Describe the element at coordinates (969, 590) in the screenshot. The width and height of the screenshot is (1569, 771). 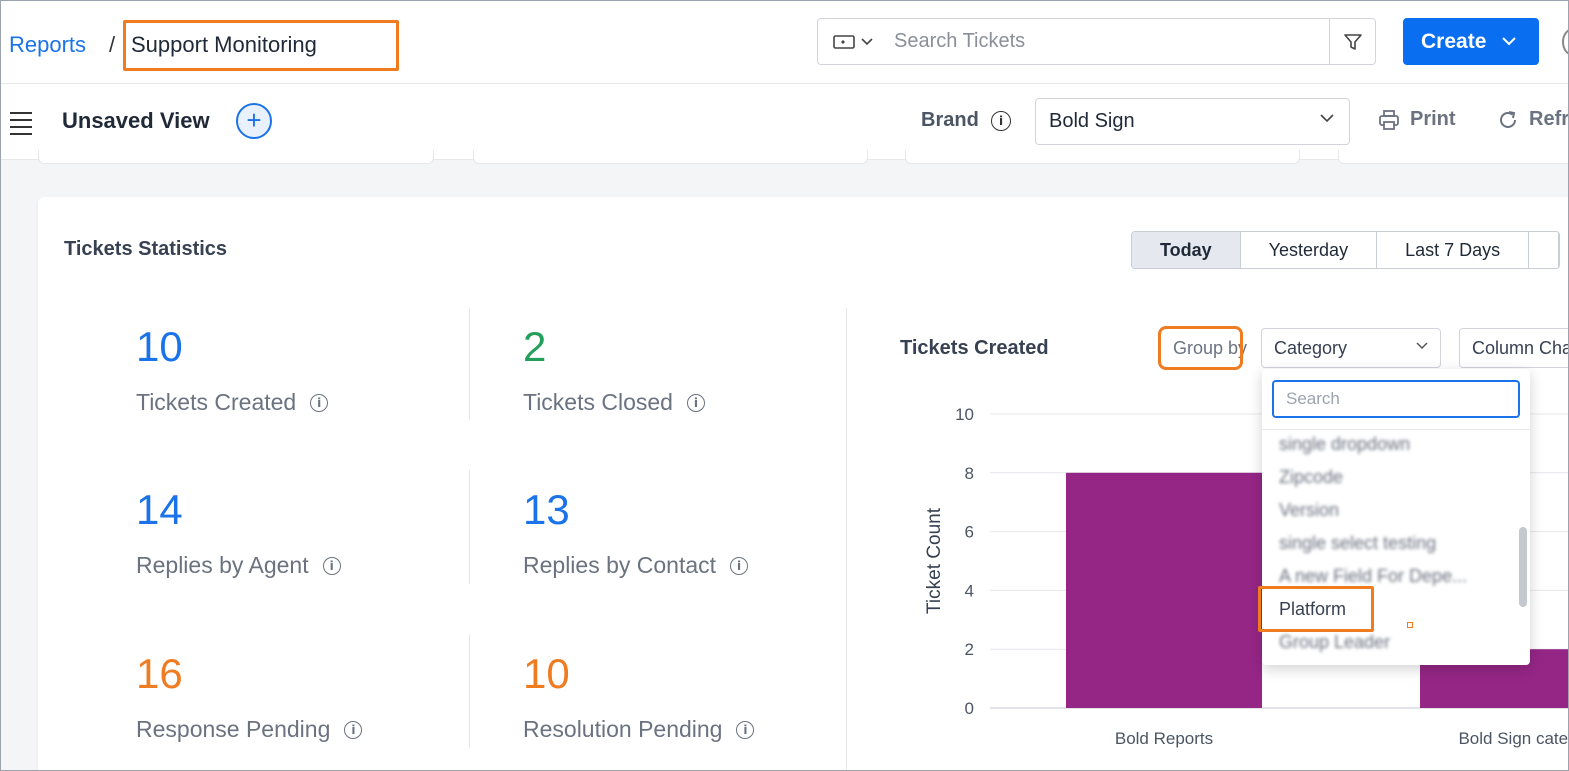
I see `y-tick-label: 4` at that location.